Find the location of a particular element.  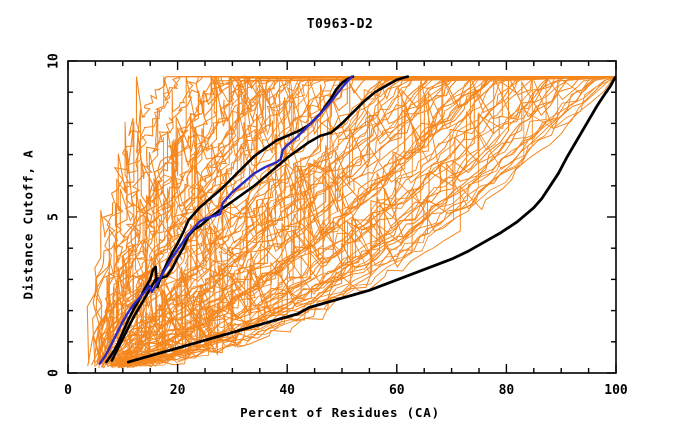

x-axis-label: Percent of Residues (CA) is located at coordinates (340, 412).